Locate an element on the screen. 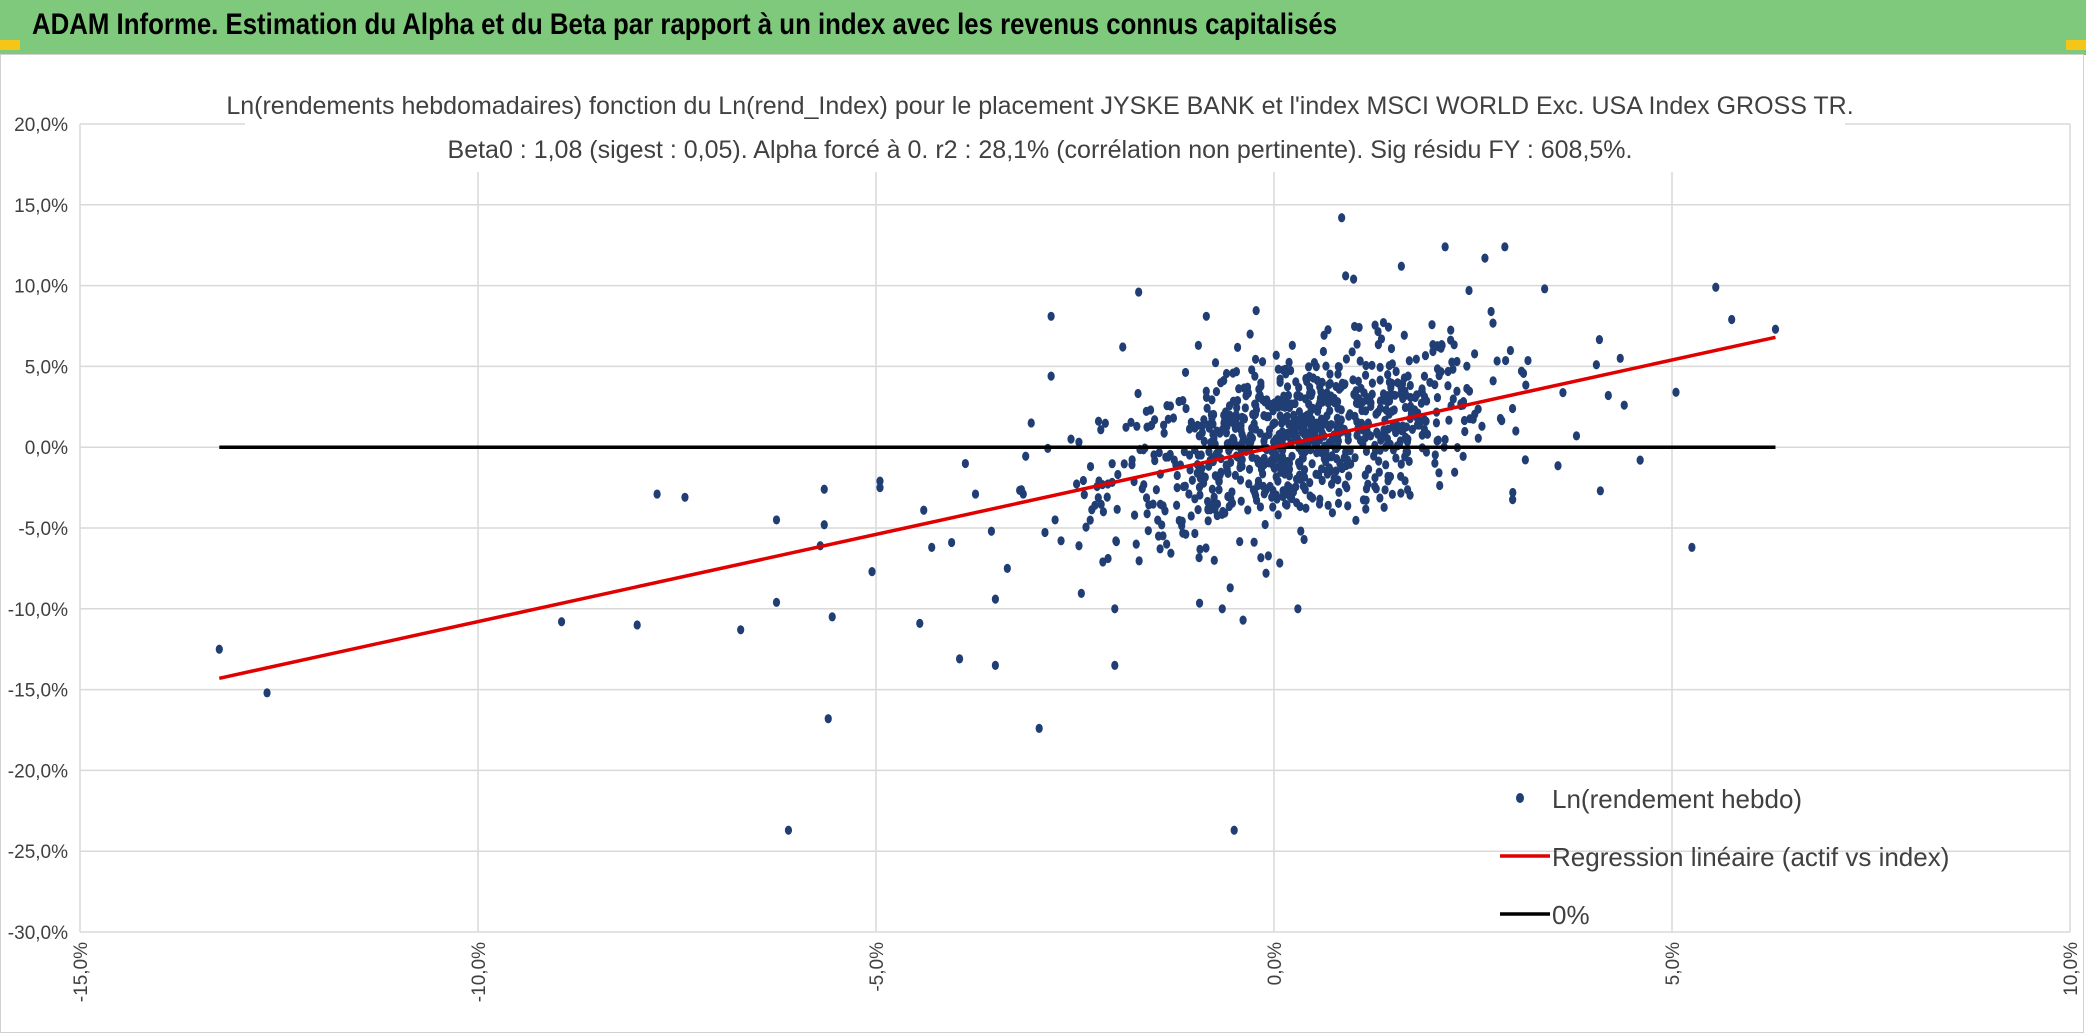 The height and width of the screenshot is (1035, 2086). y-tick-label: -15,0% is located at coordinates (38, 691).